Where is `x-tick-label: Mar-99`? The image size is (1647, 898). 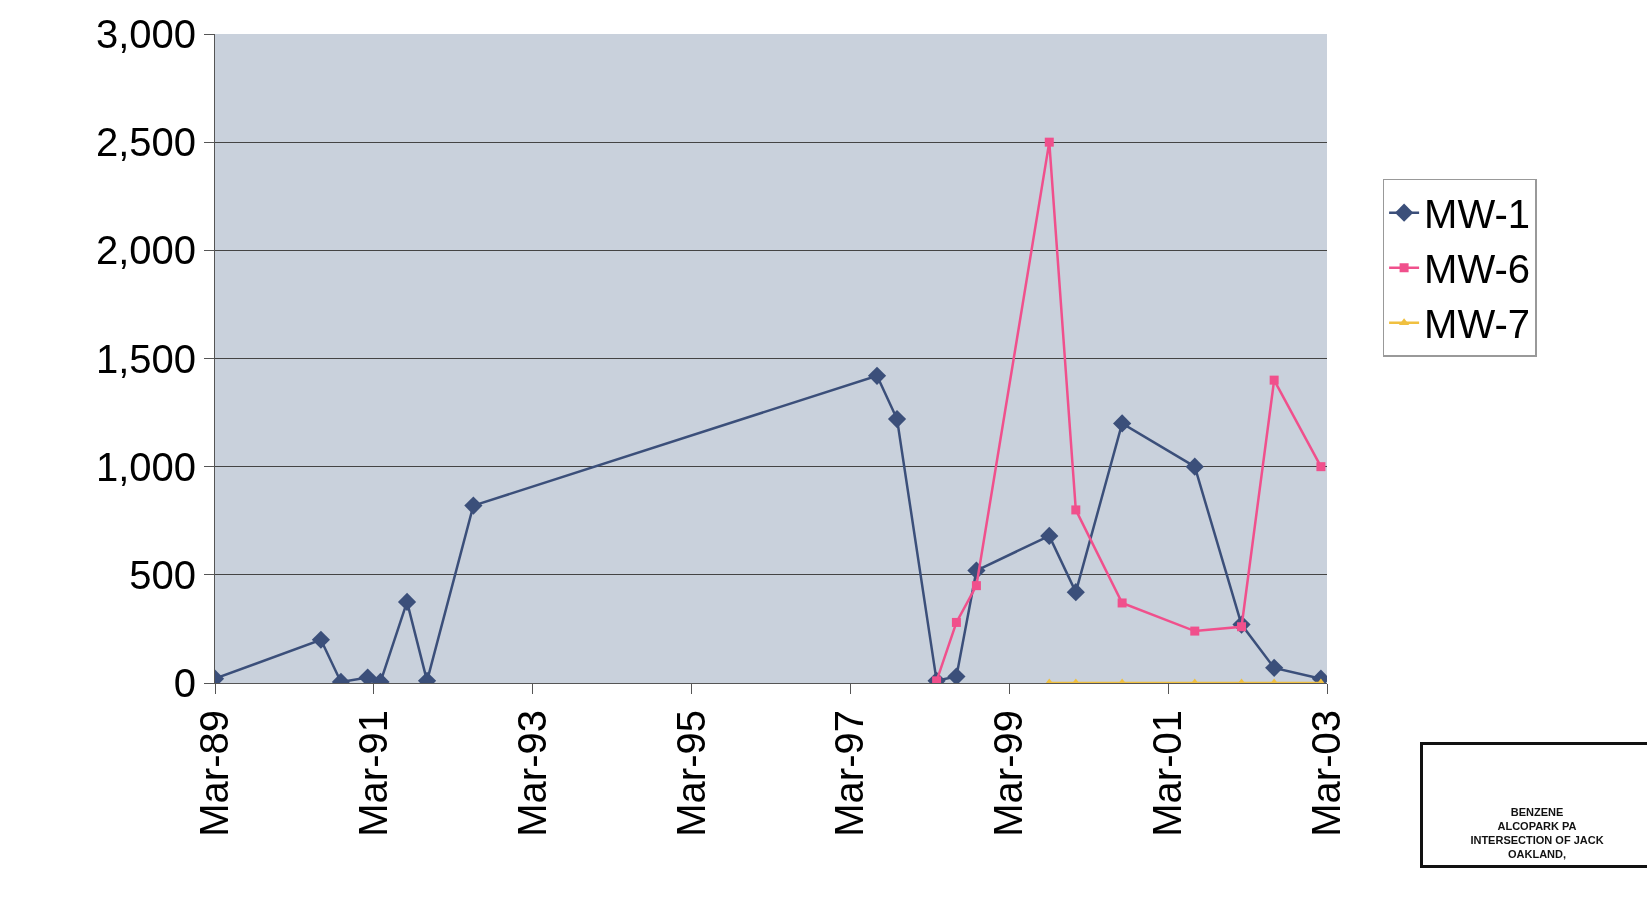 x-tick-label: Mar-99 is located at coordinates (1008, 773).